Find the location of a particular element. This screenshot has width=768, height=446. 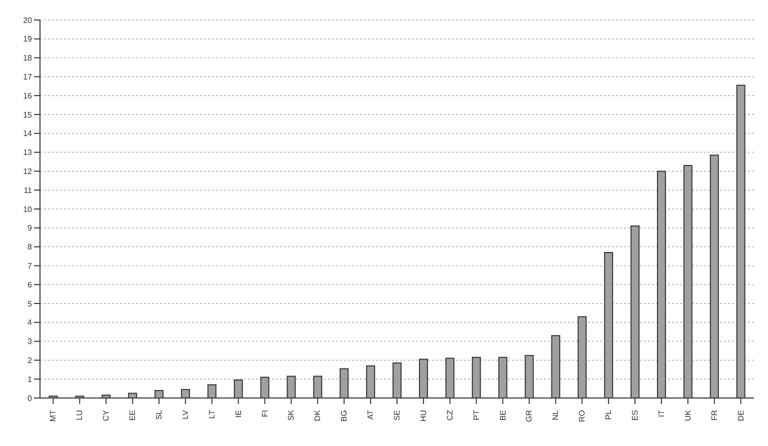

x-tick-label: RO is located at coordinates (582, 416).